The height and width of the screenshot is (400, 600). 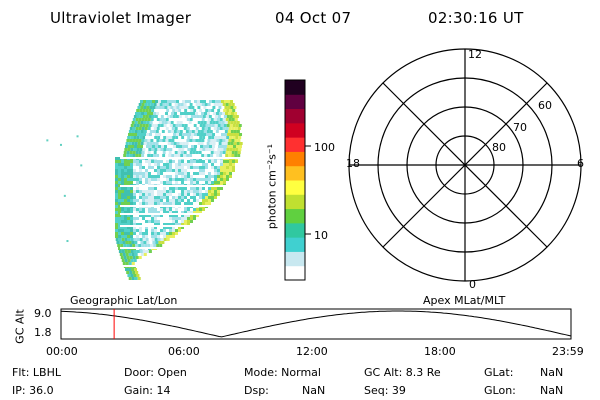 I want to click on time-tick-2: 12:00, so click(x=312, y=351).